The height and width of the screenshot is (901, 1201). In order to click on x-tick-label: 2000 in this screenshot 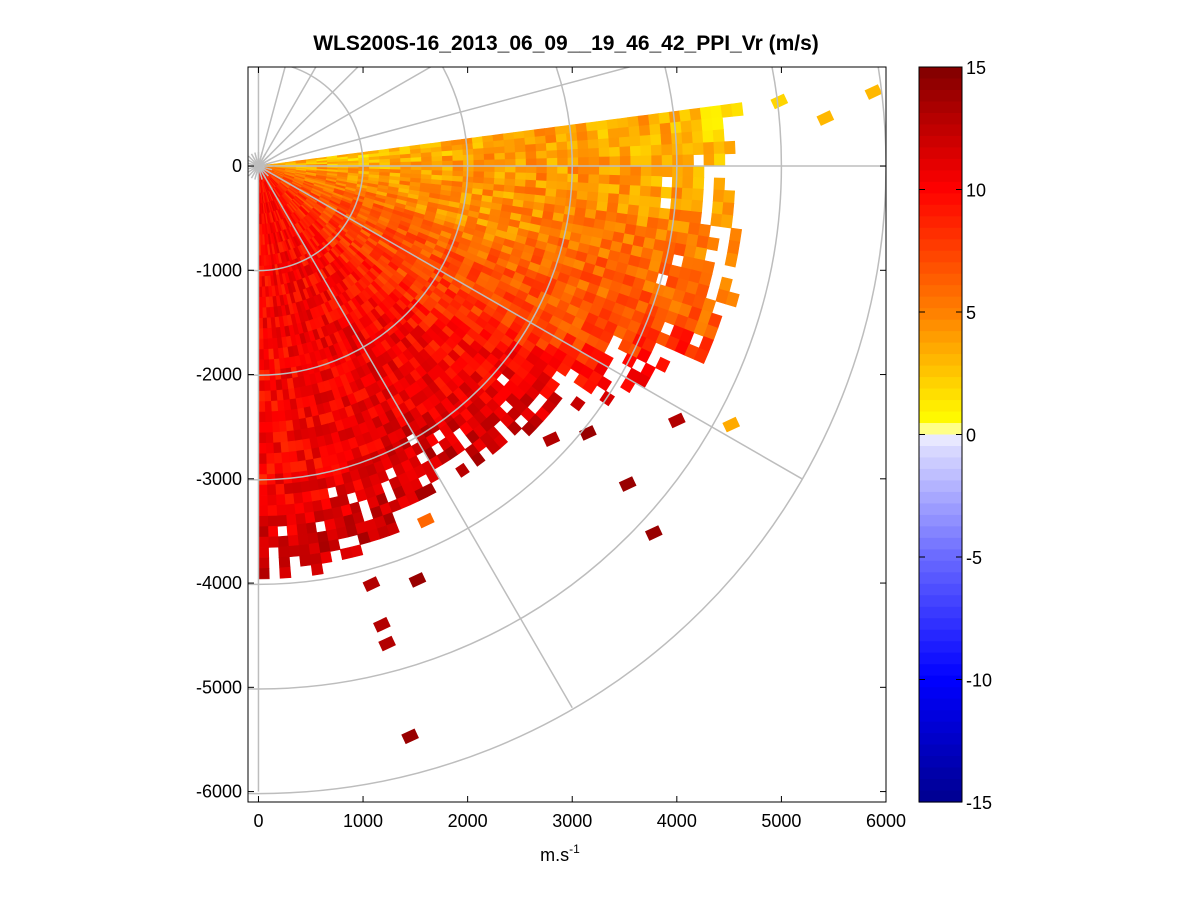, I will do `click(468, 821)`.